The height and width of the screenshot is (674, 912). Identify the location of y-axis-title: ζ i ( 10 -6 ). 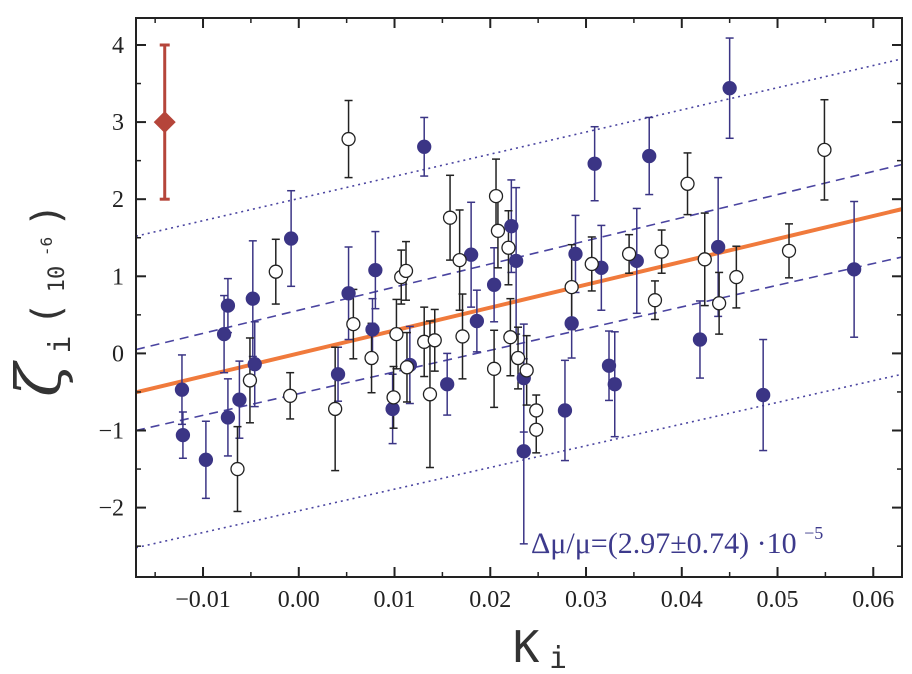
(40, 300).